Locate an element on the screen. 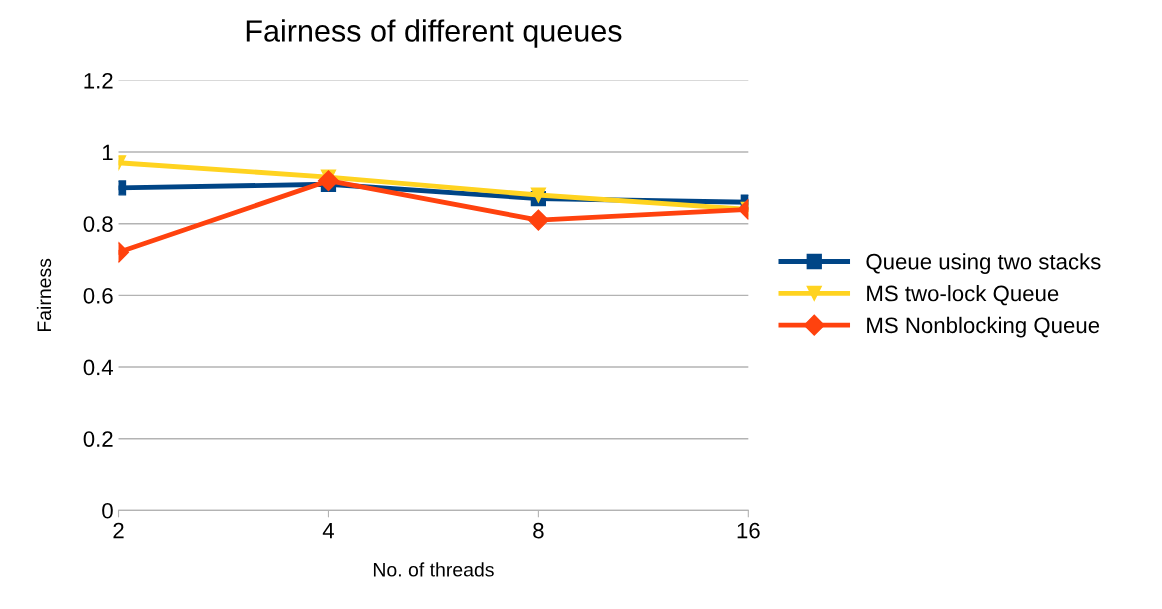 This screenshot has width=1162, height=609. x-tick-label: 16 is located at coordinates (748, 530).